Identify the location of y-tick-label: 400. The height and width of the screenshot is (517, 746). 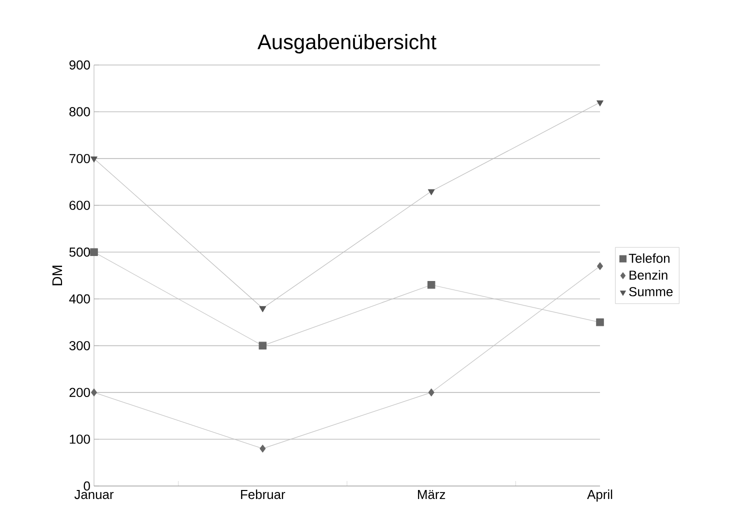
(79, 299).